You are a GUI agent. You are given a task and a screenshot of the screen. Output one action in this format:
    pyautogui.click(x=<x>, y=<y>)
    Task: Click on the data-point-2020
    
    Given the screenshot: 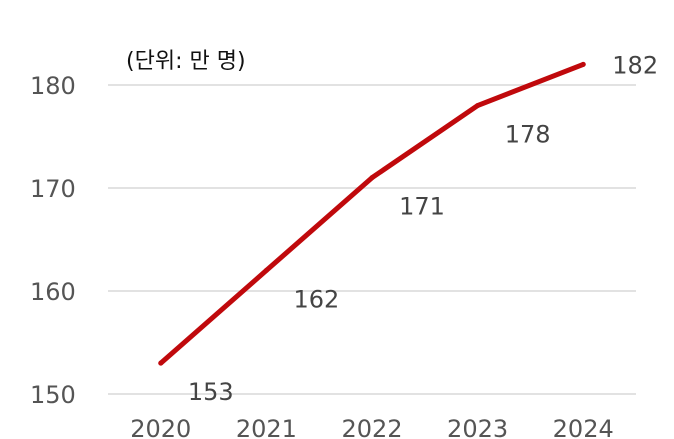 What is the action you would take?
    pyautogui.click(x=161, y=363)
    